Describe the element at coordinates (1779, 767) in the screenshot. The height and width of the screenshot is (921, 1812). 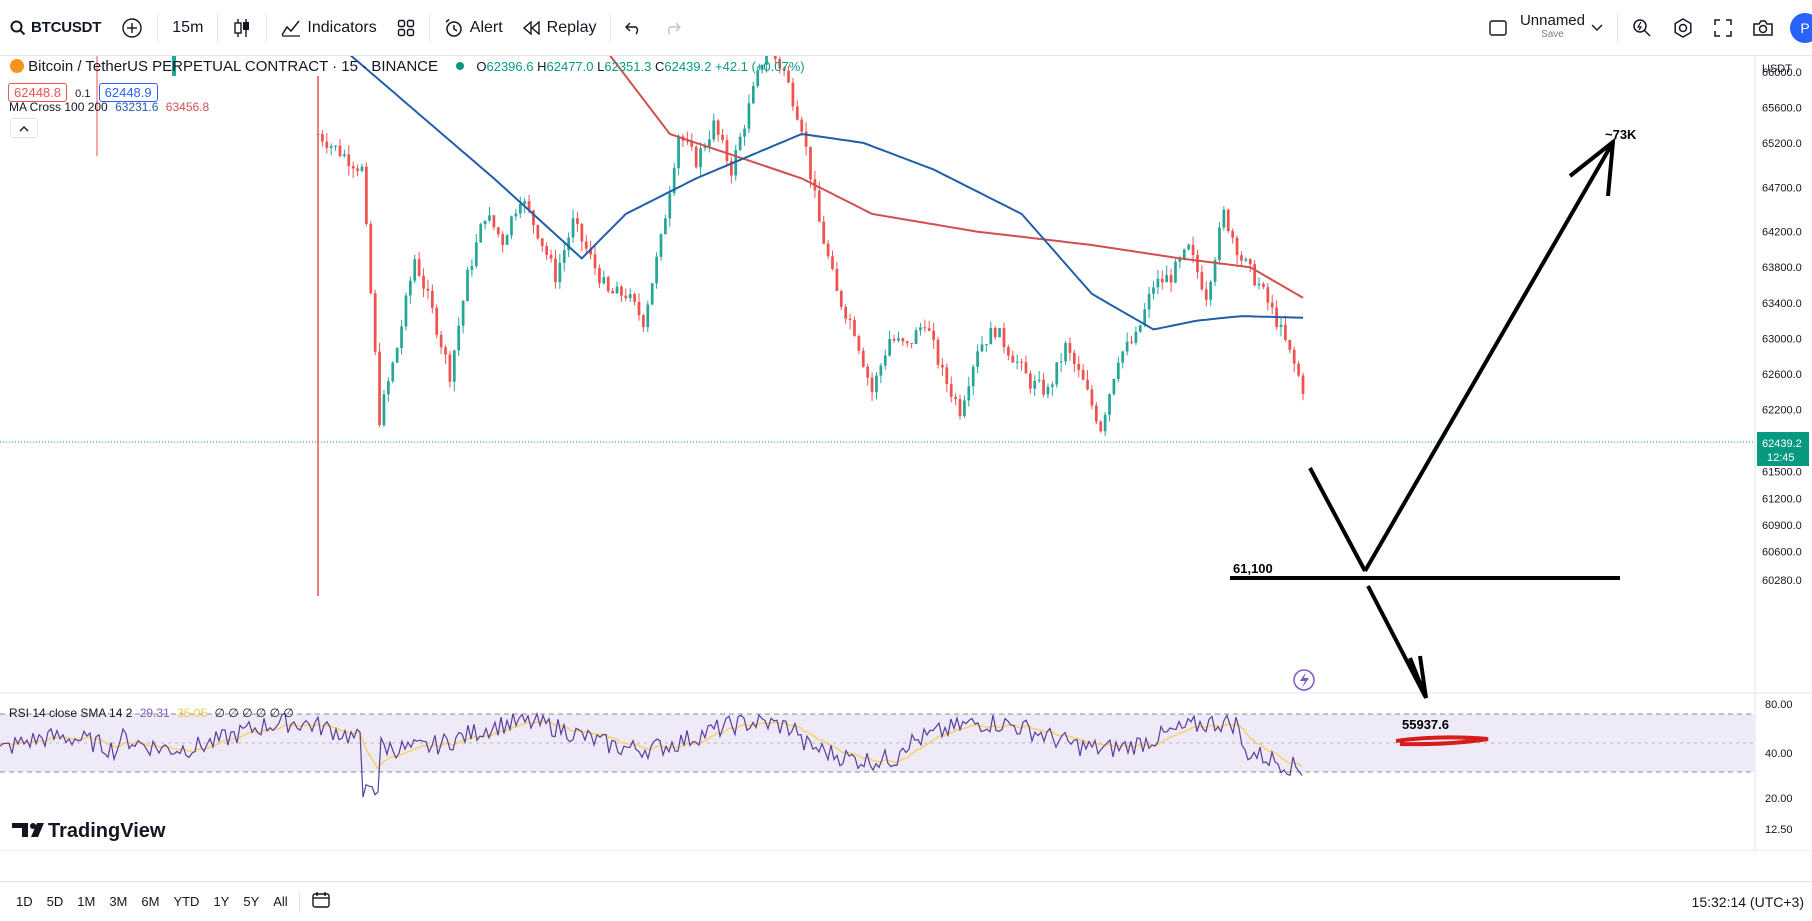
I see `rsi-axis: 80.00 40.00 20.00 12.50` at that location.